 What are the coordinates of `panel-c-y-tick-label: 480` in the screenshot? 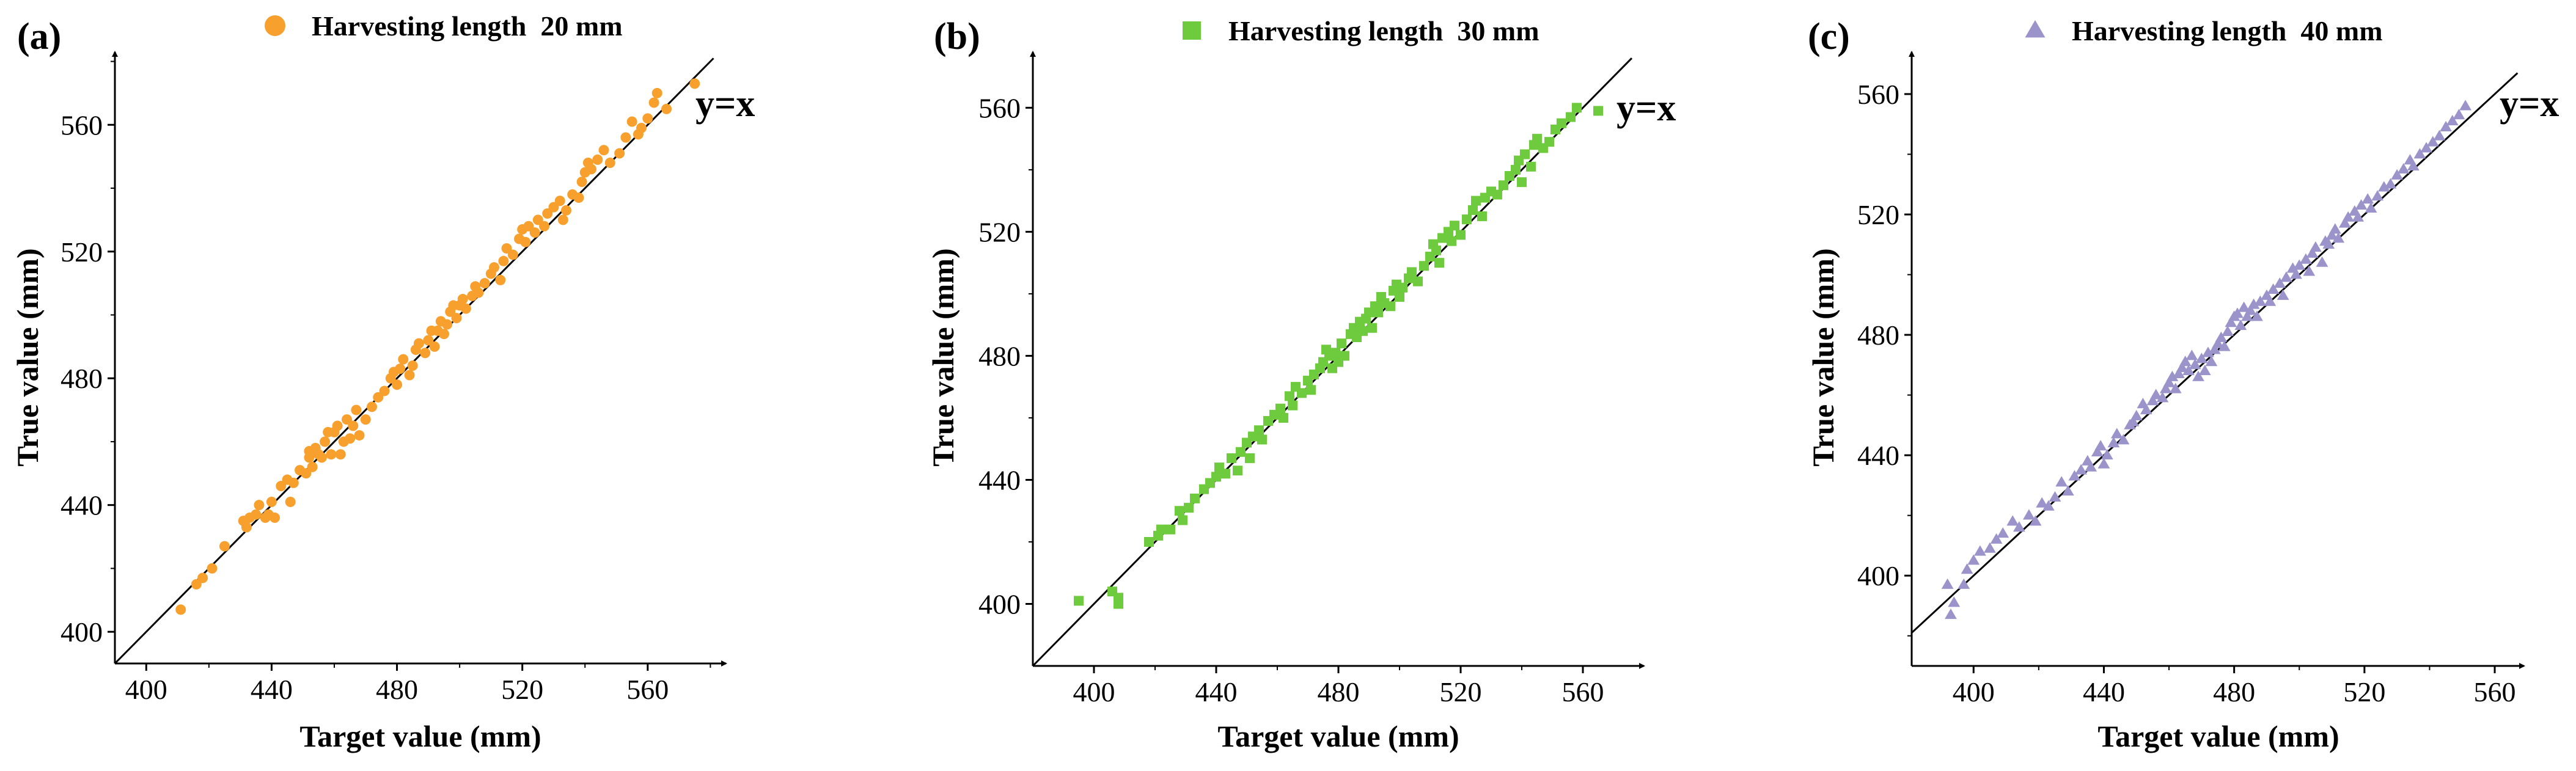 It's located at (1878, 335).